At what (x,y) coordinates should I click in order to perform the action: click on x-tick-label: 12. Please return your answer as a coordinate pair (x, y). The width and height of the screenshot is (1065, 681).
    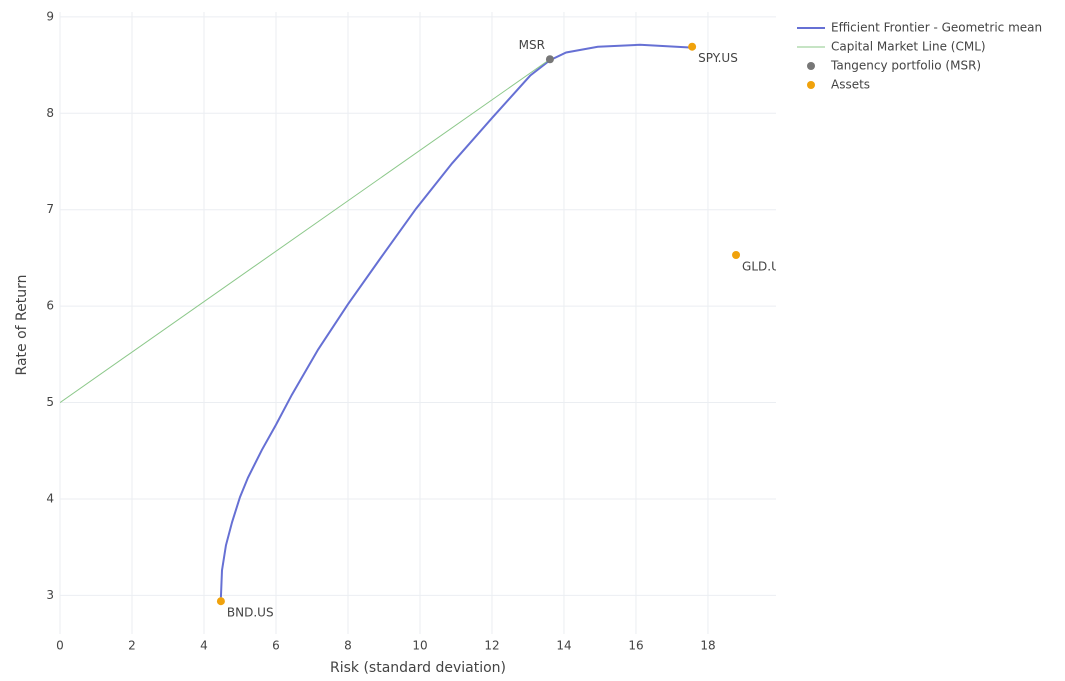
    Looking at the image, I should click on (491, 646).